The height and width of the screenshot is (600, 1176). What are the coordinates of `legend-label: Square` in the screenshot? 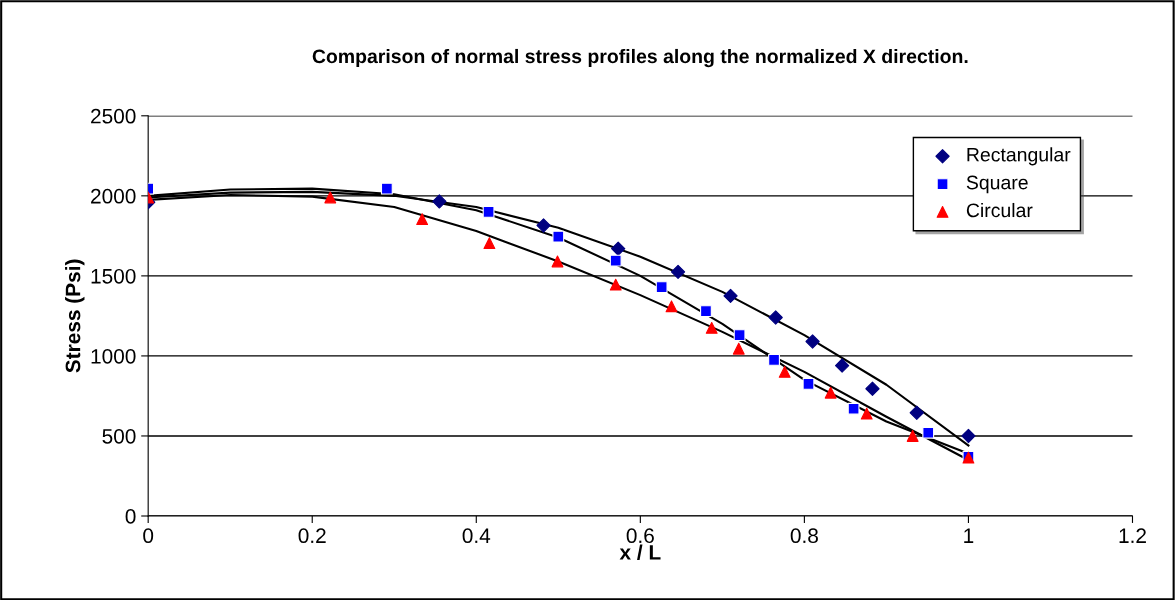 It's located at (997, 184).